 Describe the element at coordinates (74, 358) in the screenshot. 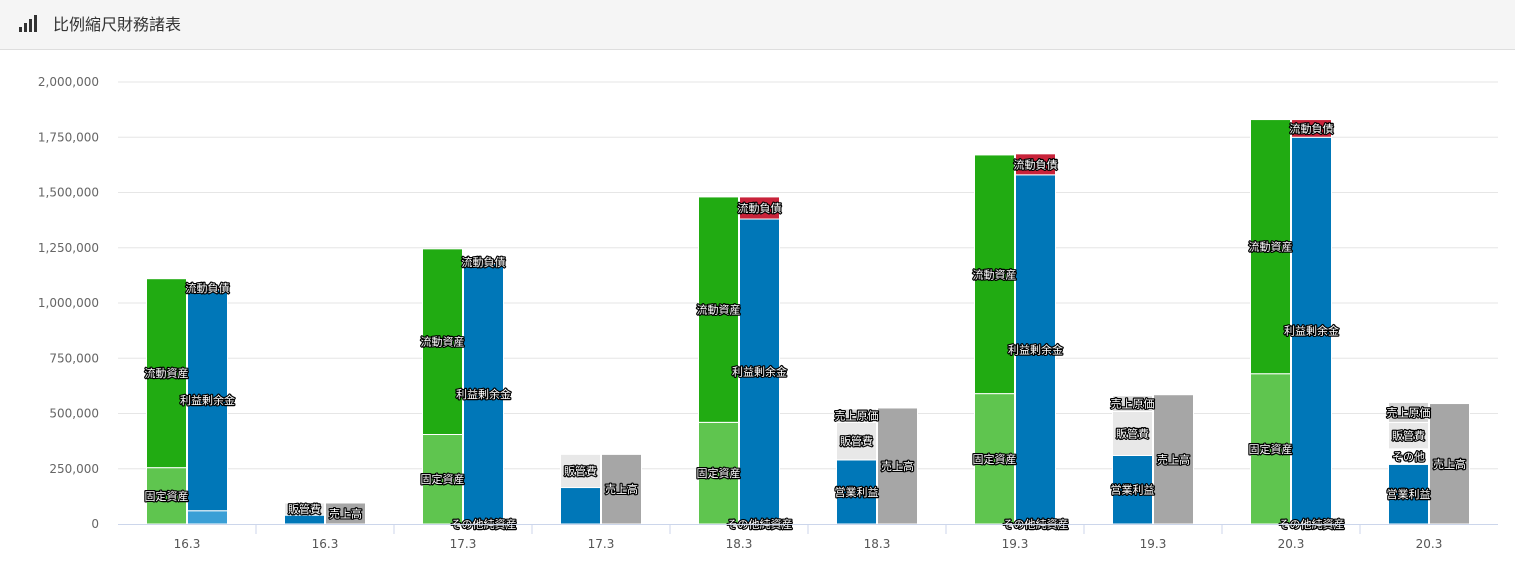

I see `y-tick-label: 750,000` at that location.